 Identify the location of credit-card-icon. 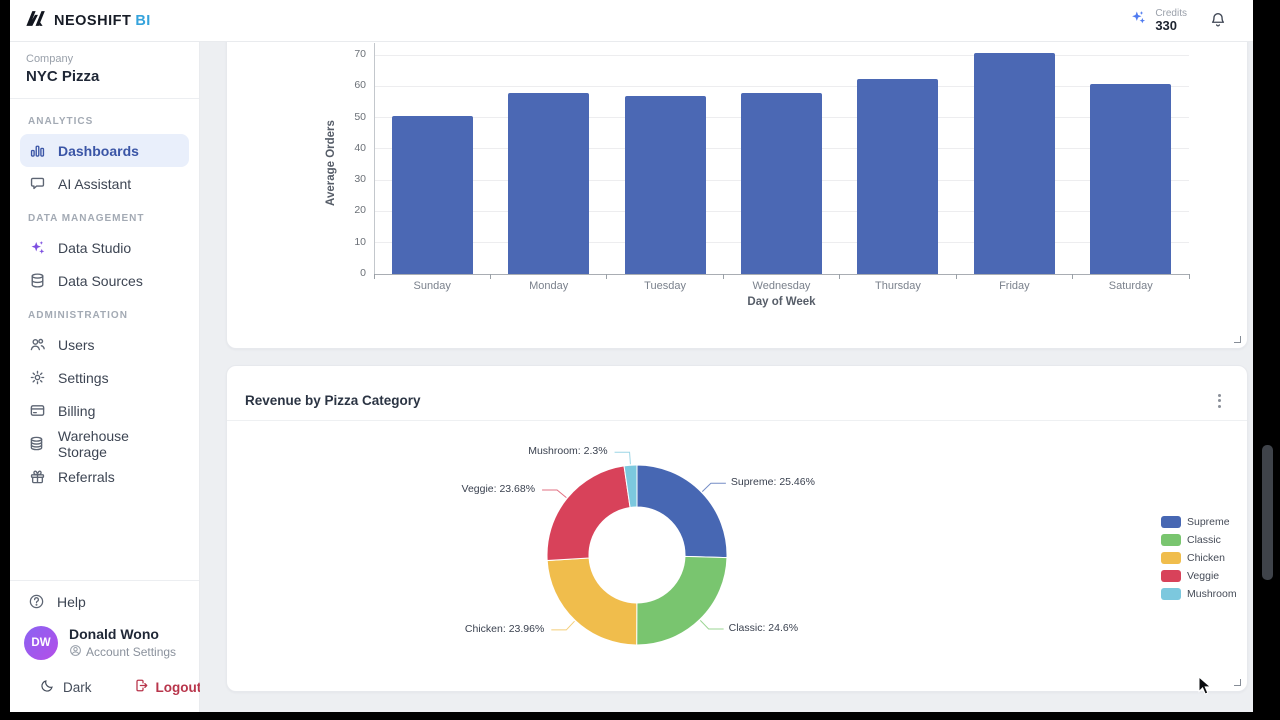
(37, 410).